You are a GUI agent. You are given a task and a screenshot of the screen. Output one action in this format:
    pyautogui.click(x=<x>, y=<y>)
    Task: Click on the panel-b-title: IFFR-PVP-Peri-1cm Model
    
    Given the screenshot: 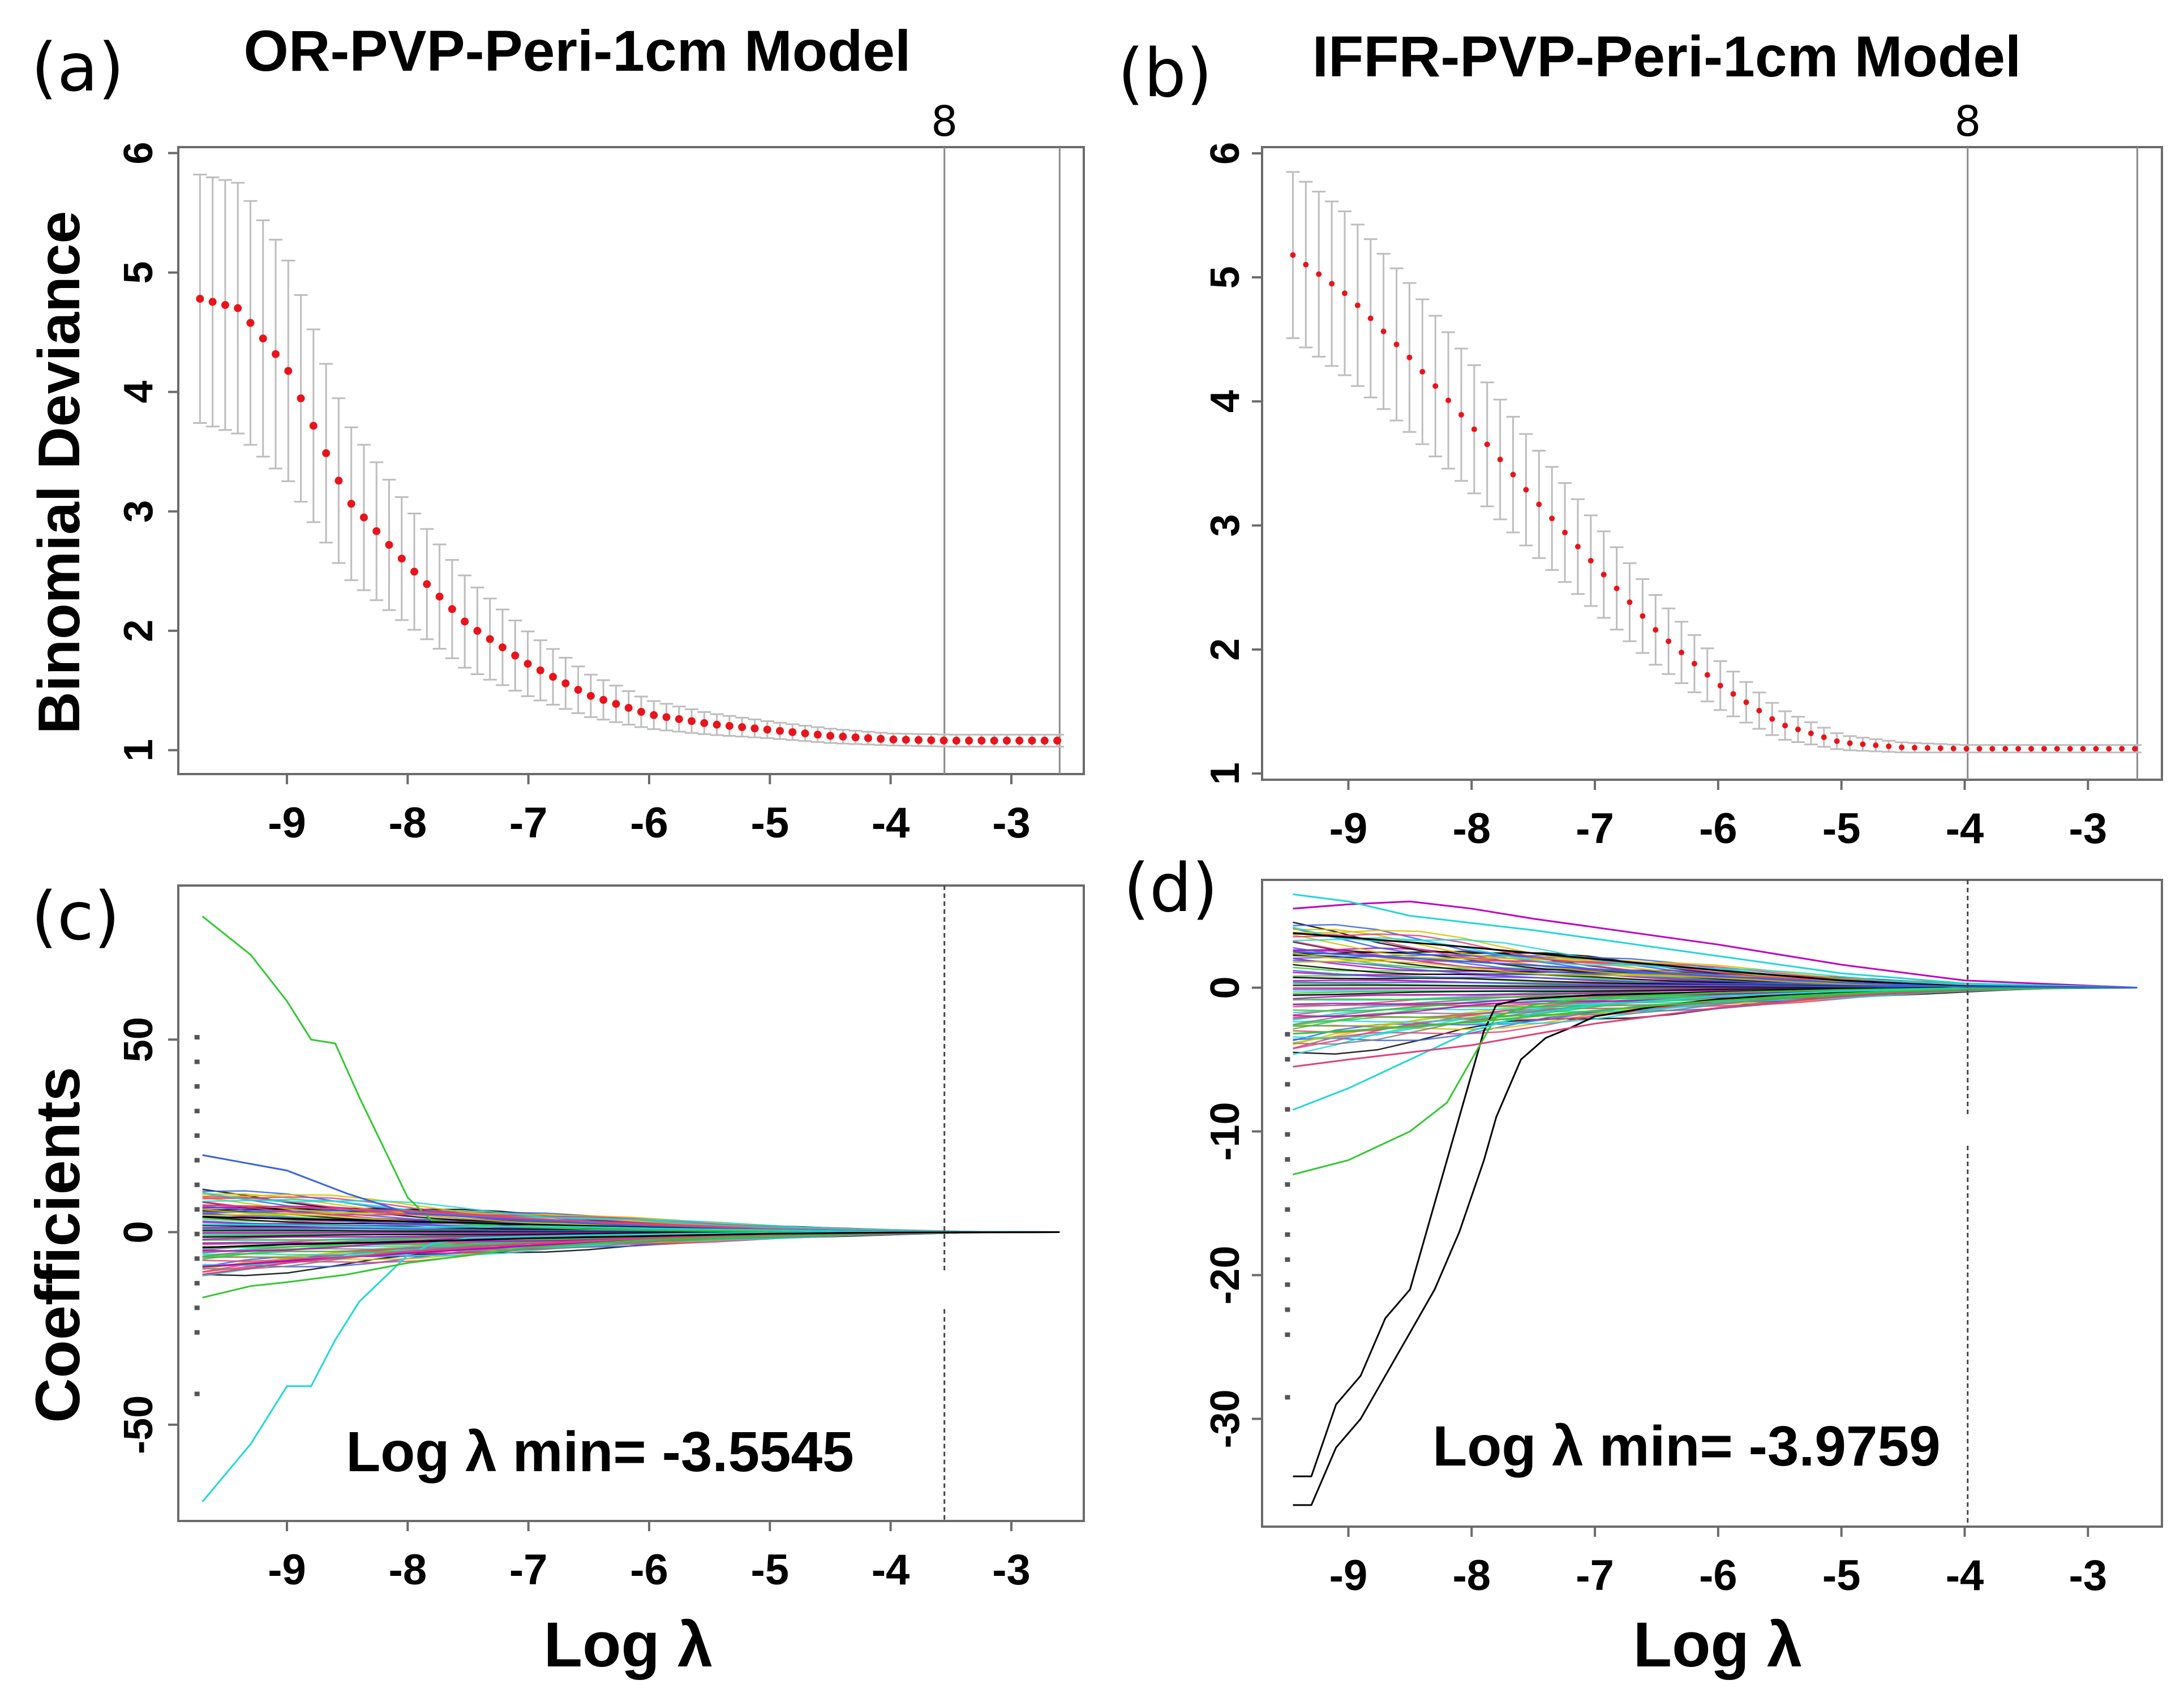 What is the action you would take?
    pyautogui.click(x=1667, y=56)
    